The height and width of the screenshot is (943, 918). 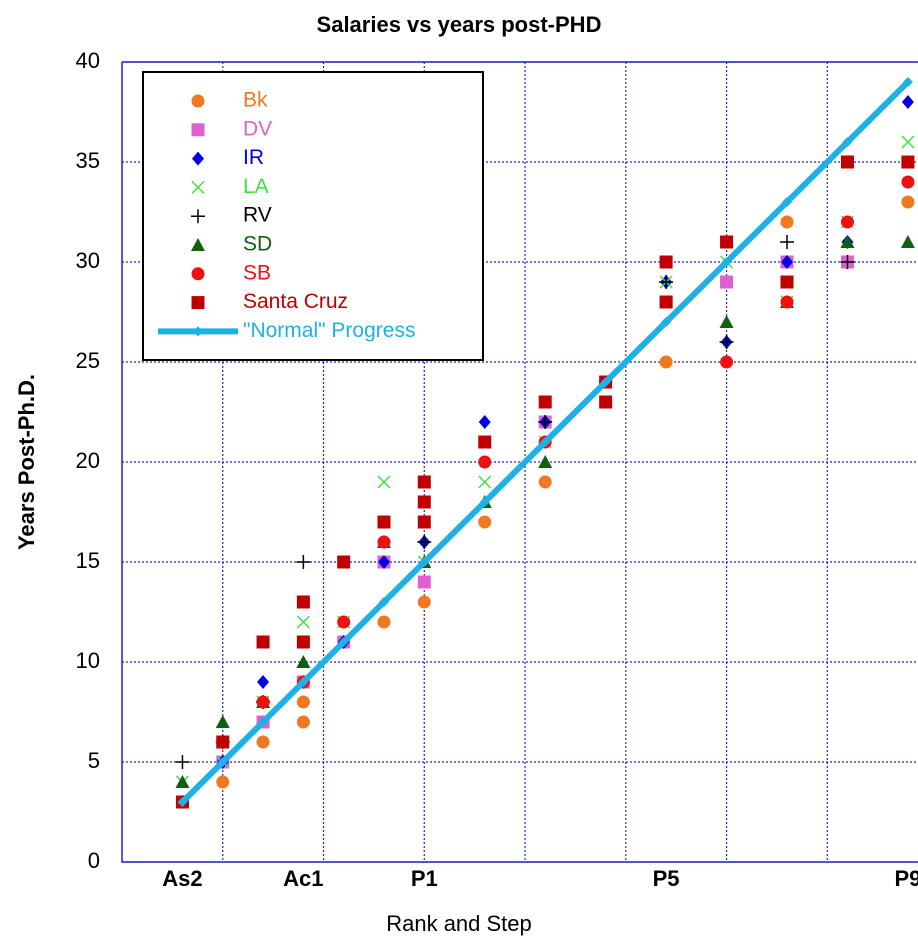 What do you see at coordinates (88, 360) in the screenshot?
I see `y-tick-label: 25` at bounding box center [88, 360].